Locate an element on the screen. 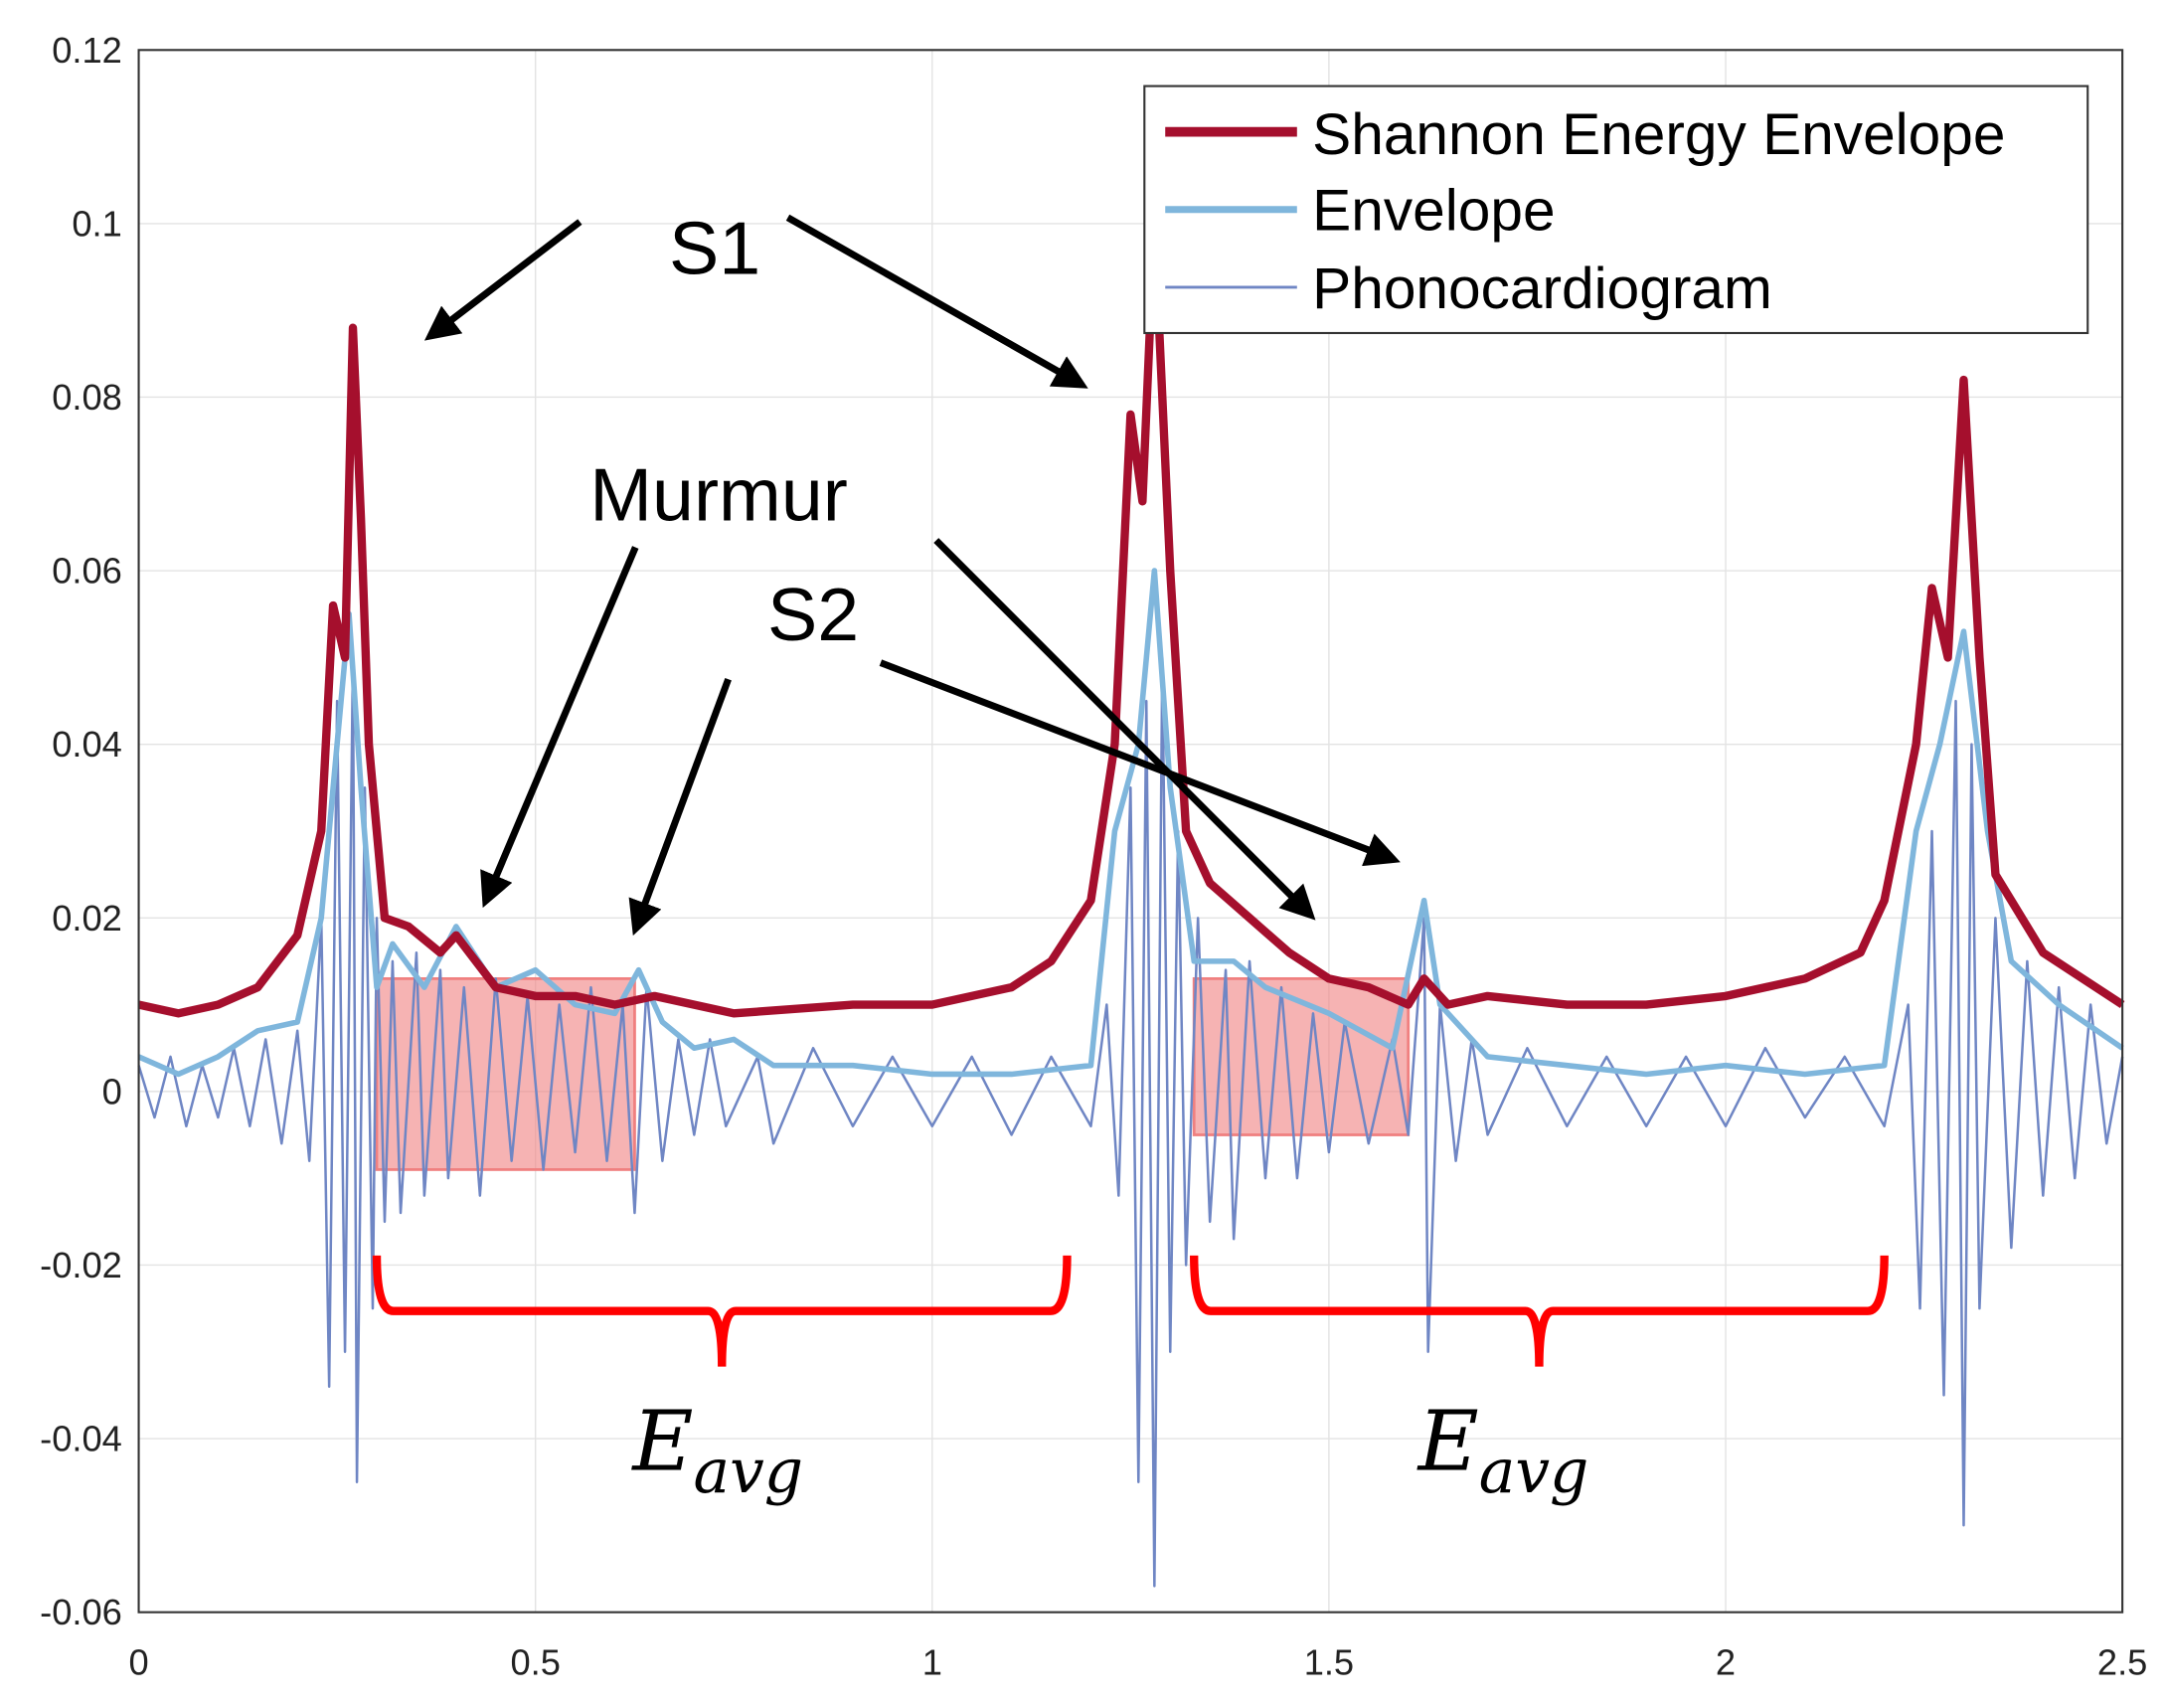 This screenshot has height=1708, width=2164. y-tick-label: 0.02 is located at coordinates (87, 918).